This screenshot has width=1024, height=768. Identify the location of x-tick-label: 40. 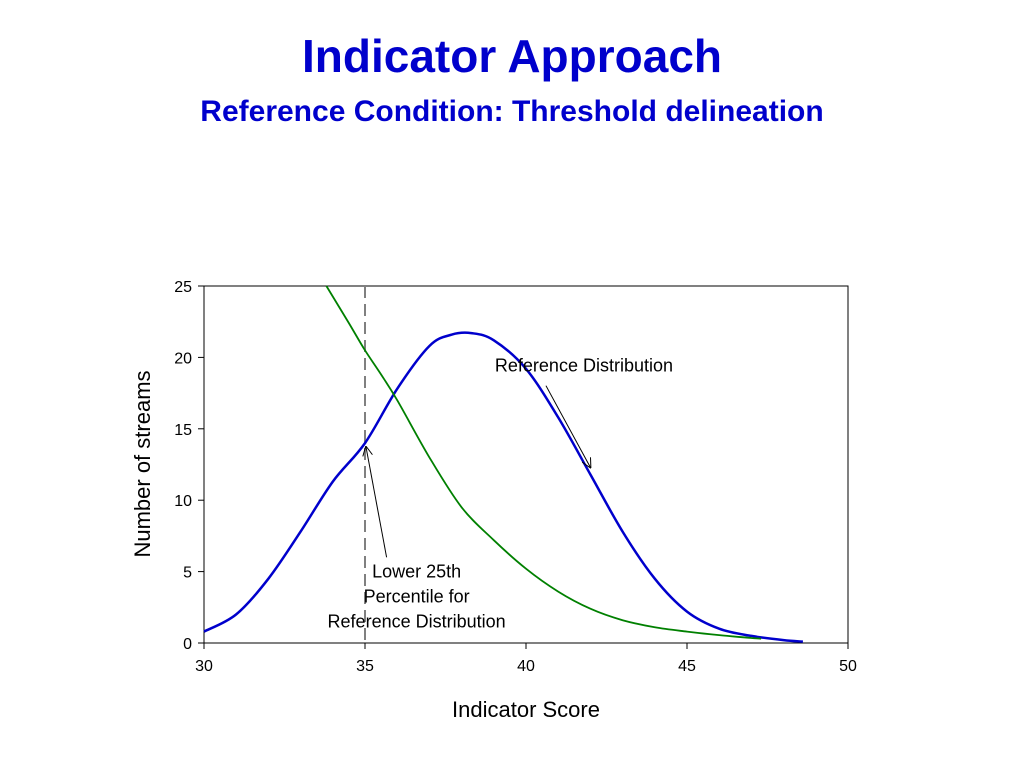
(526, 666).